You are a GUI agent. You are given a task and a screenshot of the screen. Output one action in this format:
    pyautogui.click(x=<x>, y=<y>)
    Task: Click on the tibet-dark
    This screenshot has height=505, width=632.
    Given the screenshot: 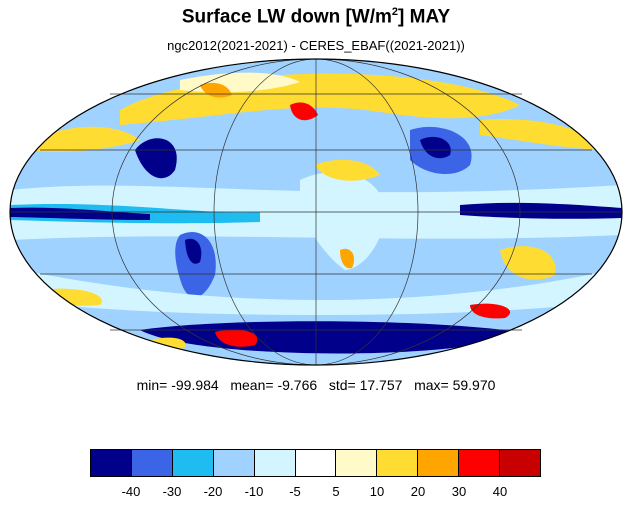 What is the action you would take?
    pyautogui.click(x=435, y=147)
    